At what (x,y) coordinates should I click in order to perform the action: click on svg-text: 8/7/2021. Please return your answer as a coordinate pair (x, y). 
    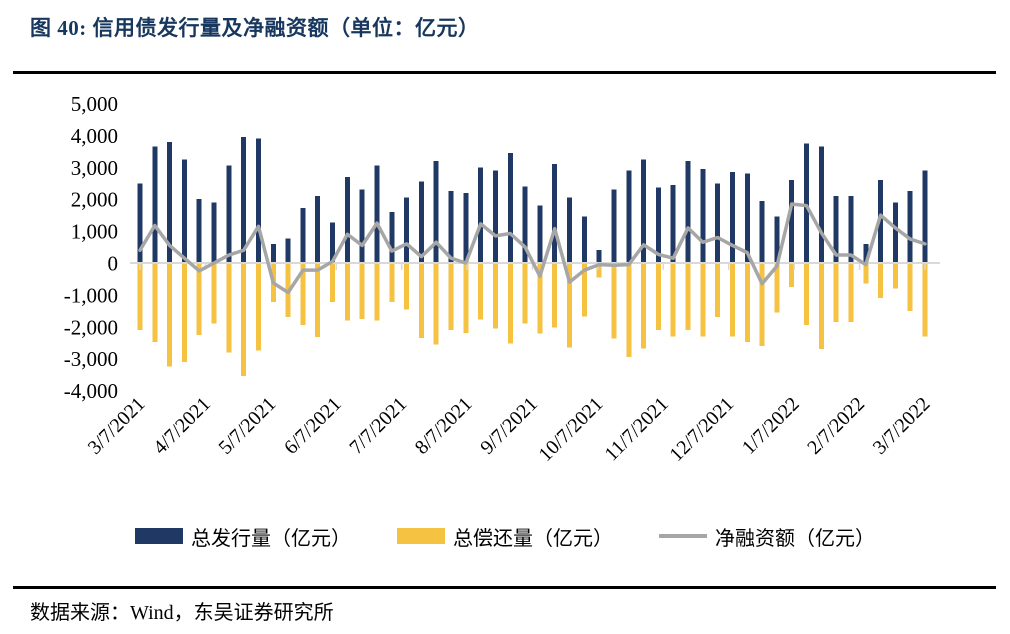
    Looking at the image, I should click on (444, 426).